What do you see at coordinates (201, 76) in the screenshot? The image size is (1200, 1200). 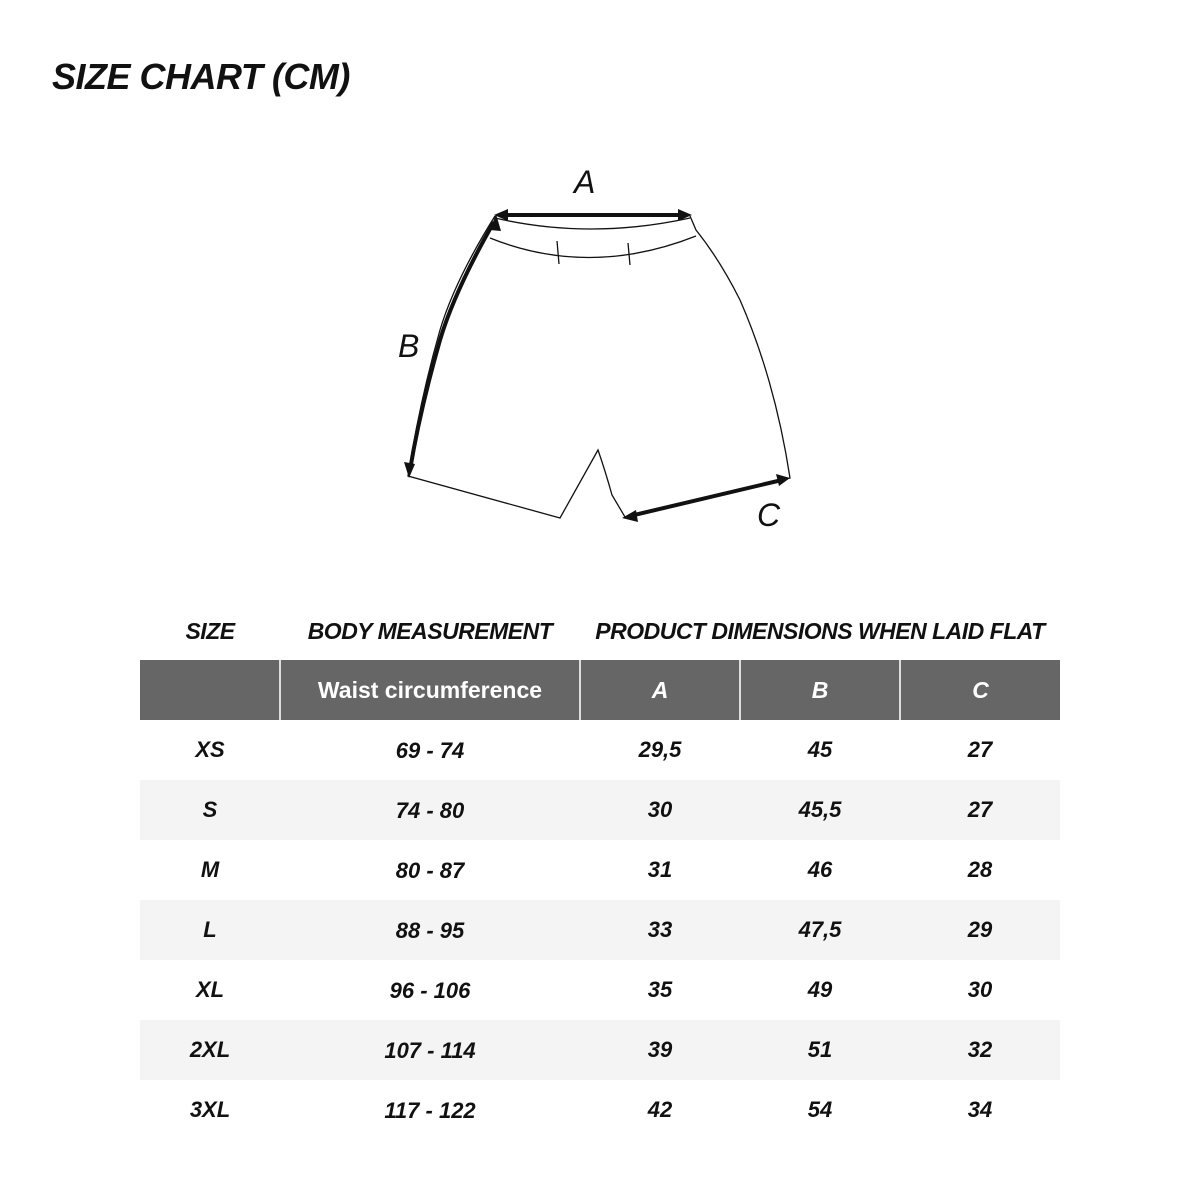 I see `page-title: SIZE CHART (CM)` at bounding box center [201, 76].